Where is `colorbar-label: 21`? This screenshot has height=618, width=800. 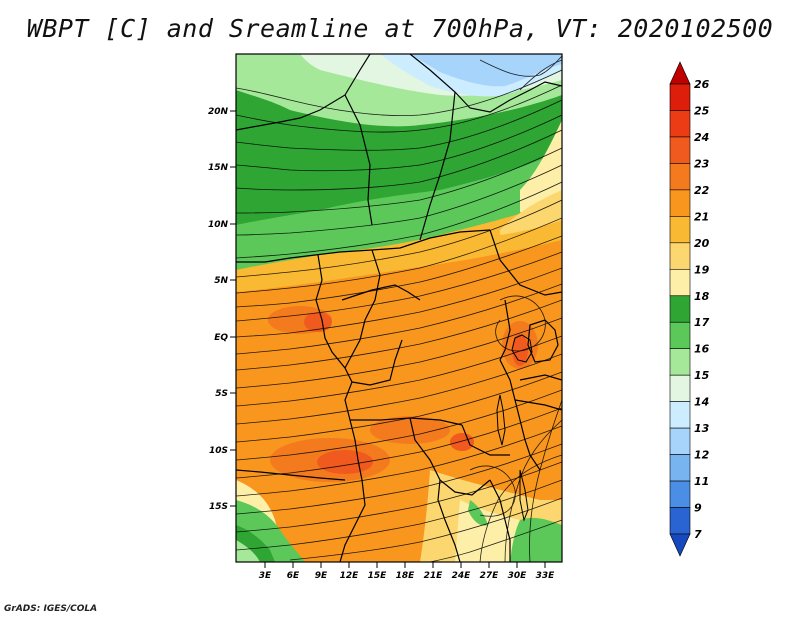 colorbar-label: 21 is located at coordinates (701, 216).